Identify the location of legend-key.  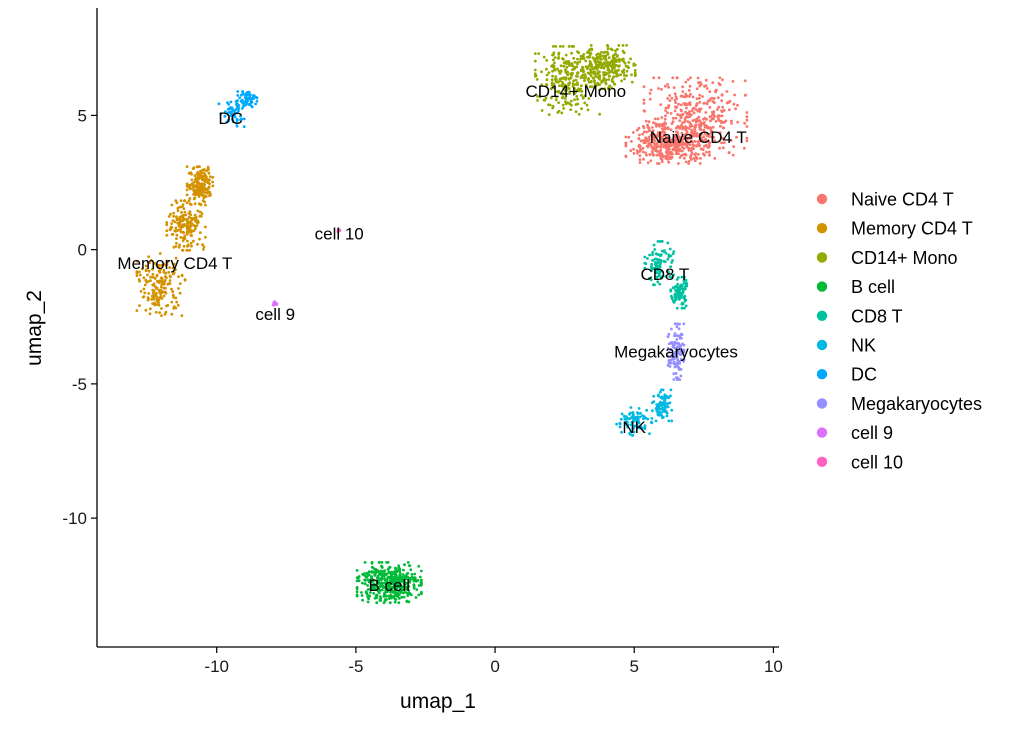
(822, 345).